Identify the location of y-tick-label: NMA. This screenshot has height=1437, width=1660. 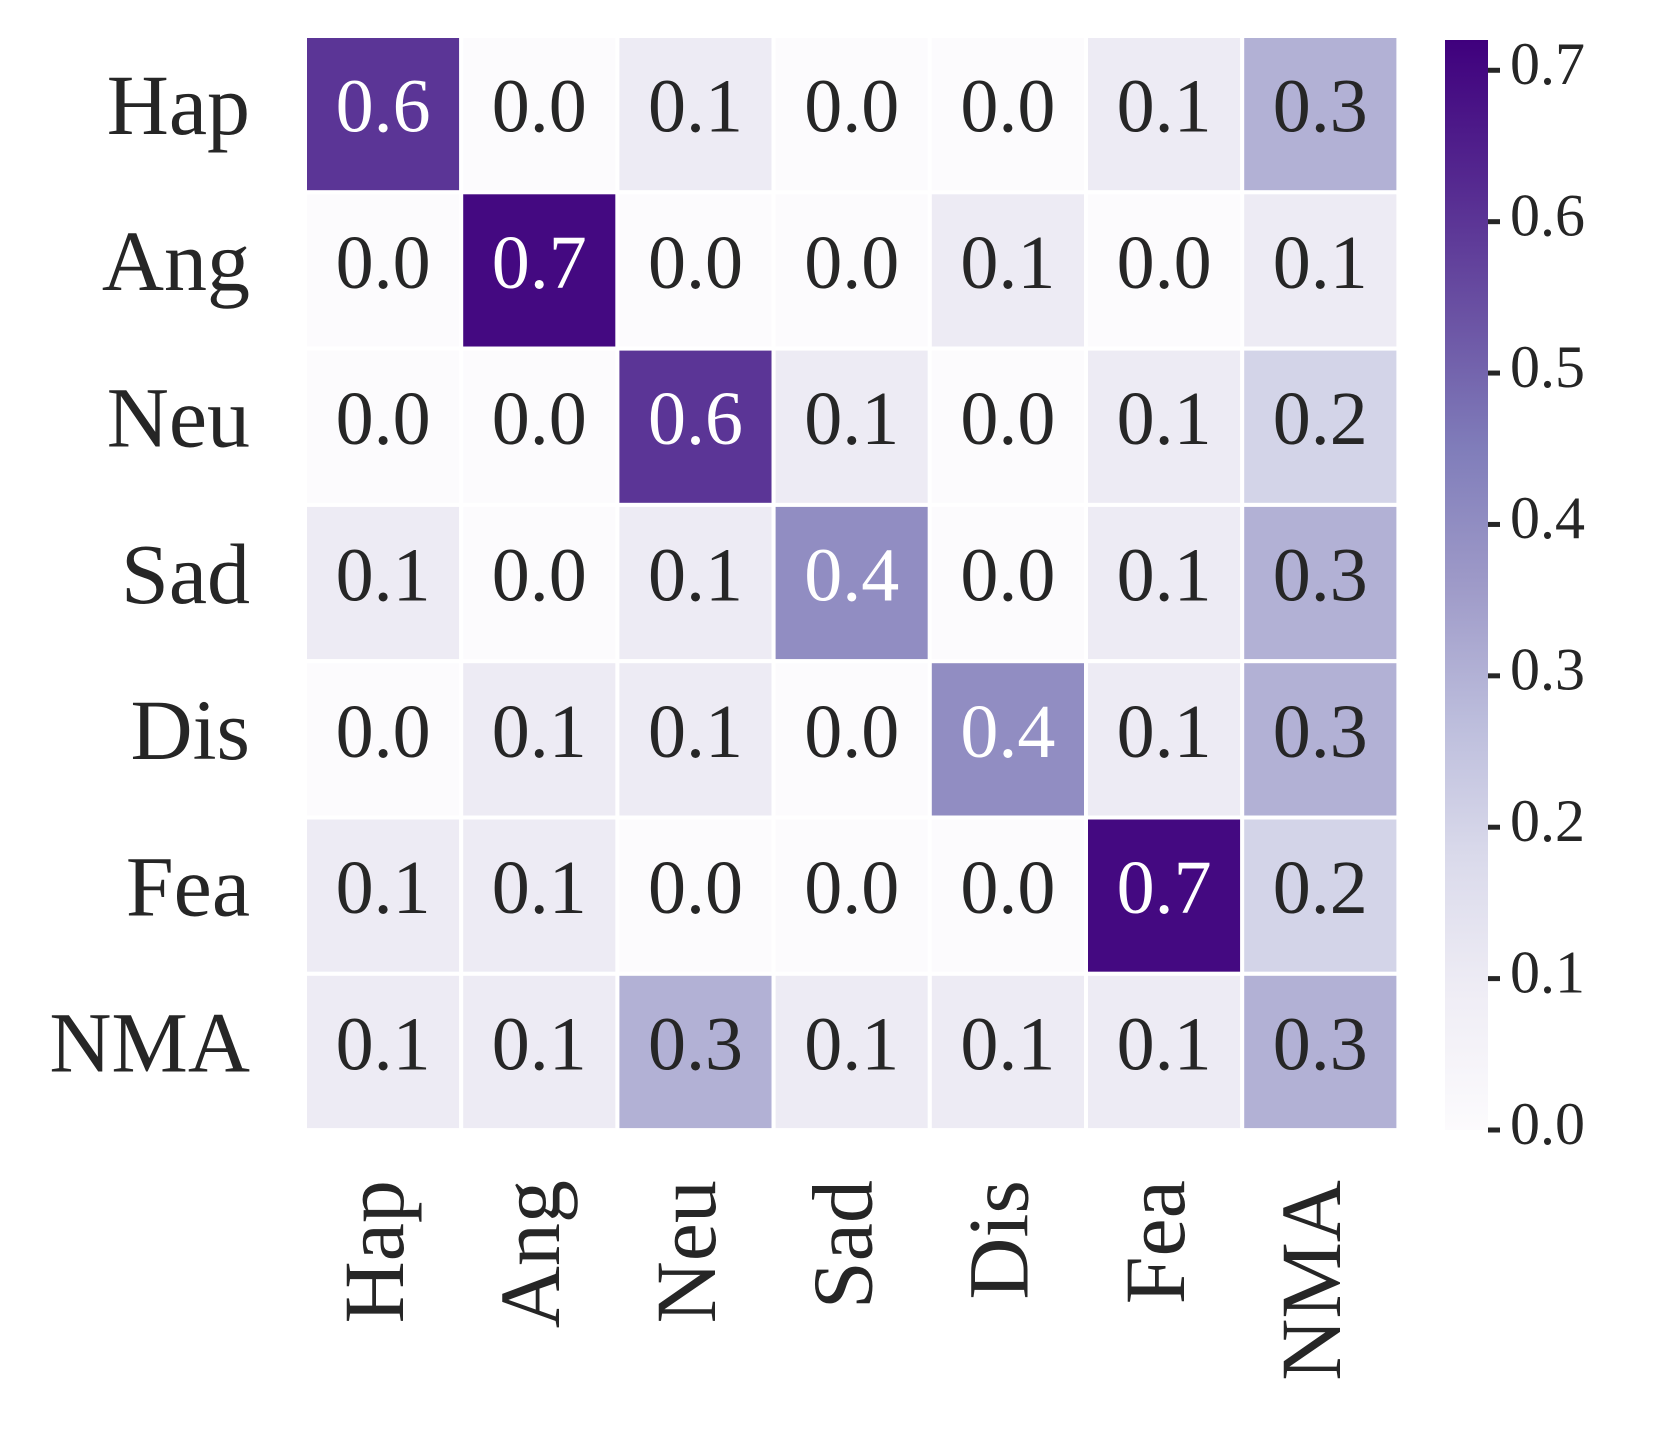
(149, 1043).